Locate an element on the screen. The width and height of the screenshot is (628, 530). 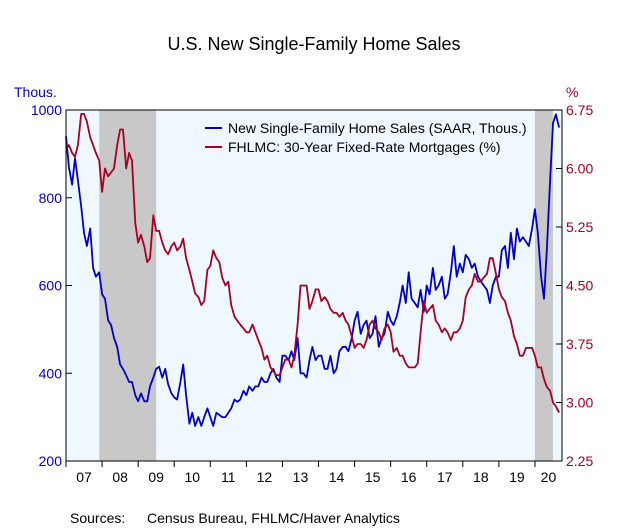
right-axis-tick-label-1: 6.00 is located at coordinates (579, 169).